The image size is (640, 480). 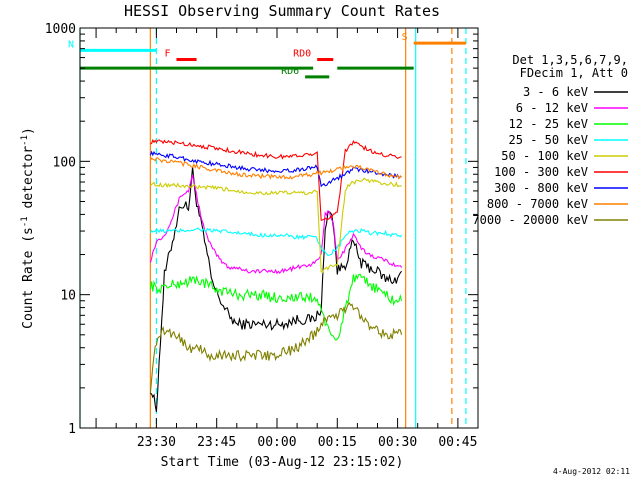 I want to click on footer-date: 4-Aug-2012 02:11, so click(x=591, y=471).